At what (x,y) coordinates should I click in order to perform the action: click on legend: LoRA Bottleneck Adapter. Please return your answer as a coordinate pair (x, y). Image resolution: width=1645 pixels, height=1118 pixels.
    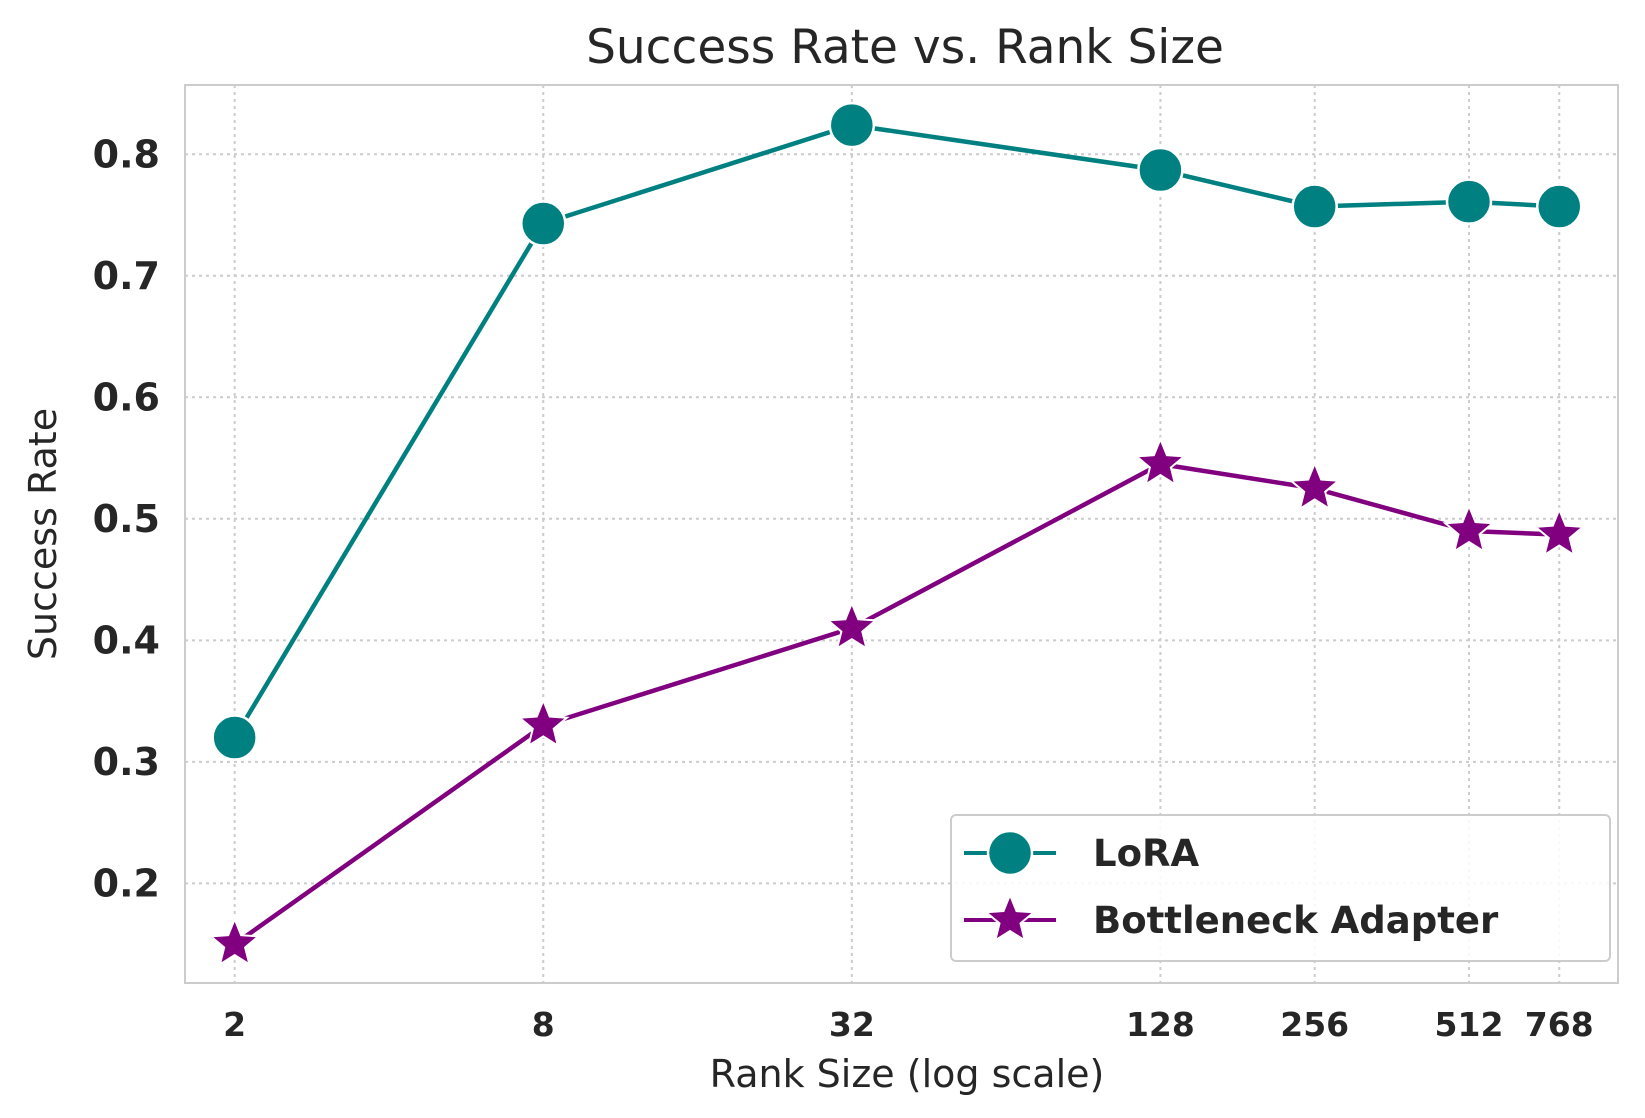
    Looking at the image, I should click on (1280, 888).